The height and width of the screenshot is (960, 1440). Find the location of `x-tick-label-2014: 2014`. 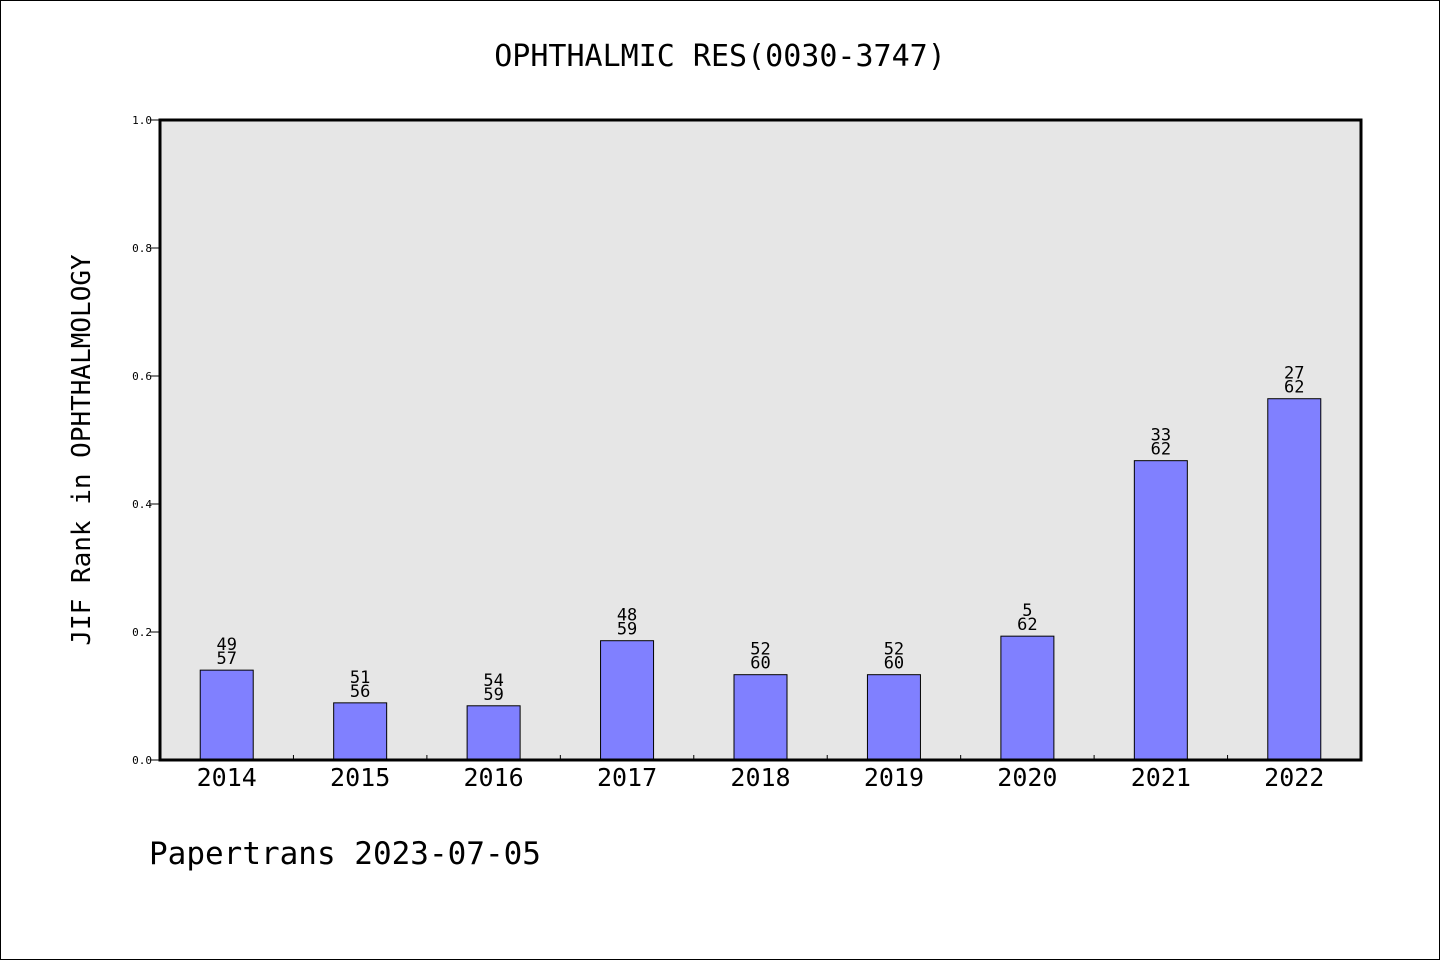

x-tick-label-2014: 2014 is located at coordinates (227, 777).